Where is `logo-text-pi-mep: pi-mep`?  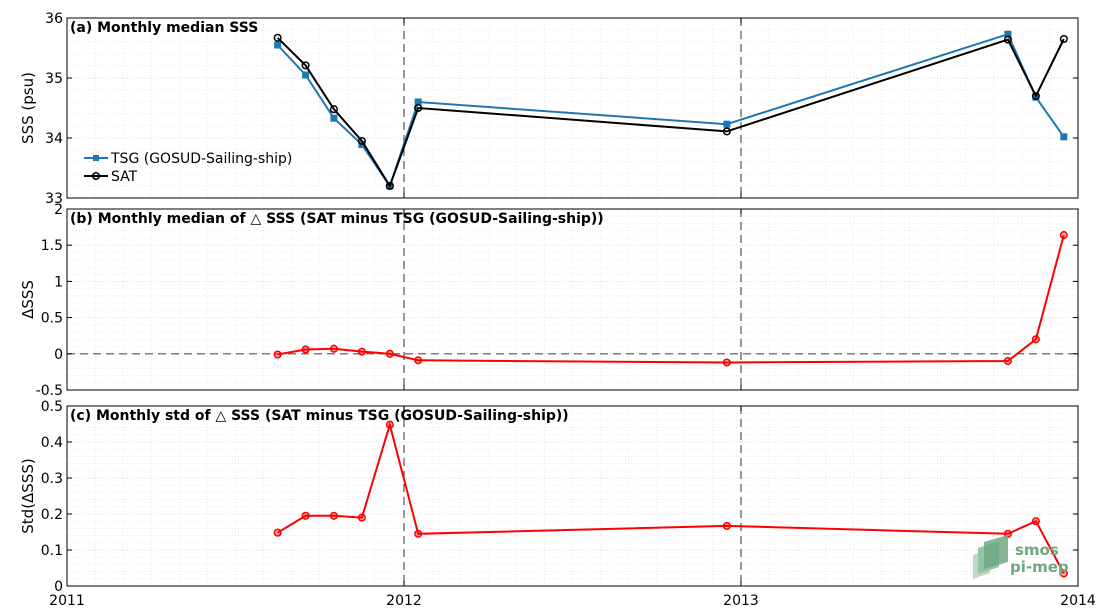
logo-text-pi-mep: pi-mep is located at coordinates (1039, 567).